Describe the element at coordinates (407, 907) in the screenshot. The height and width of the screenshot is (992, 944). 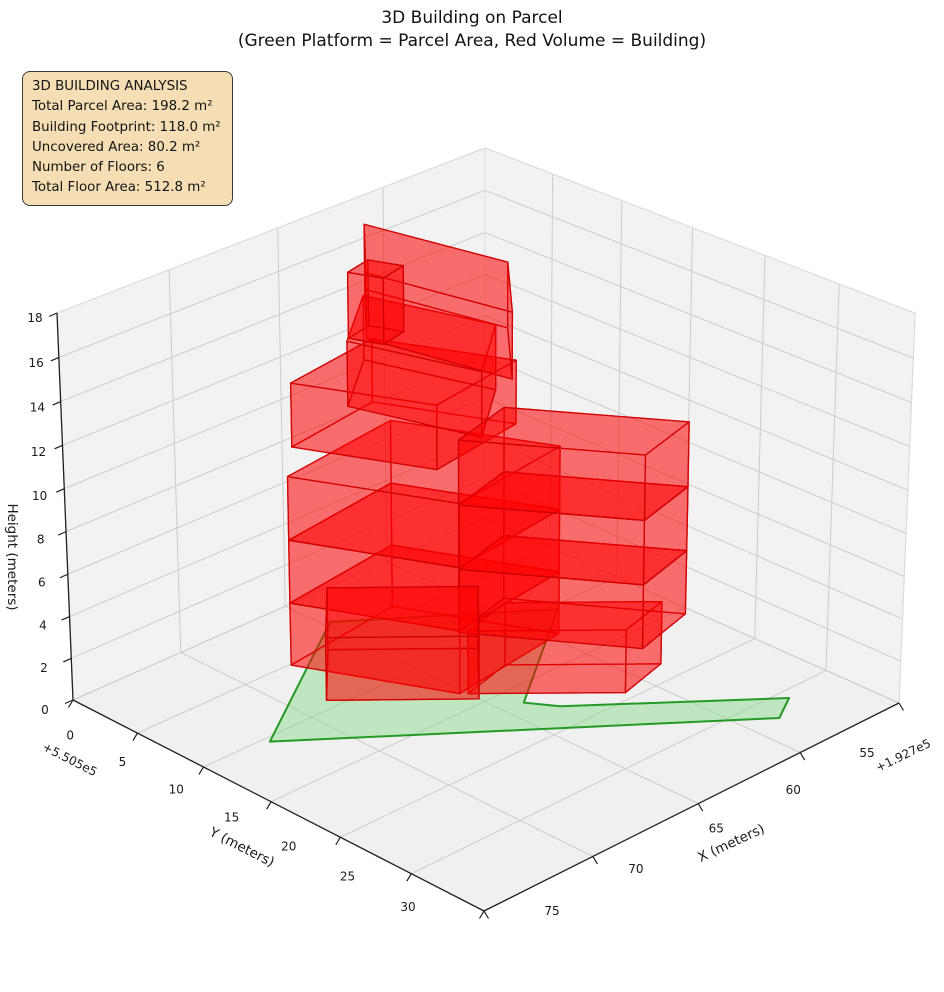
I see `y-tick-label: 30` at that location.